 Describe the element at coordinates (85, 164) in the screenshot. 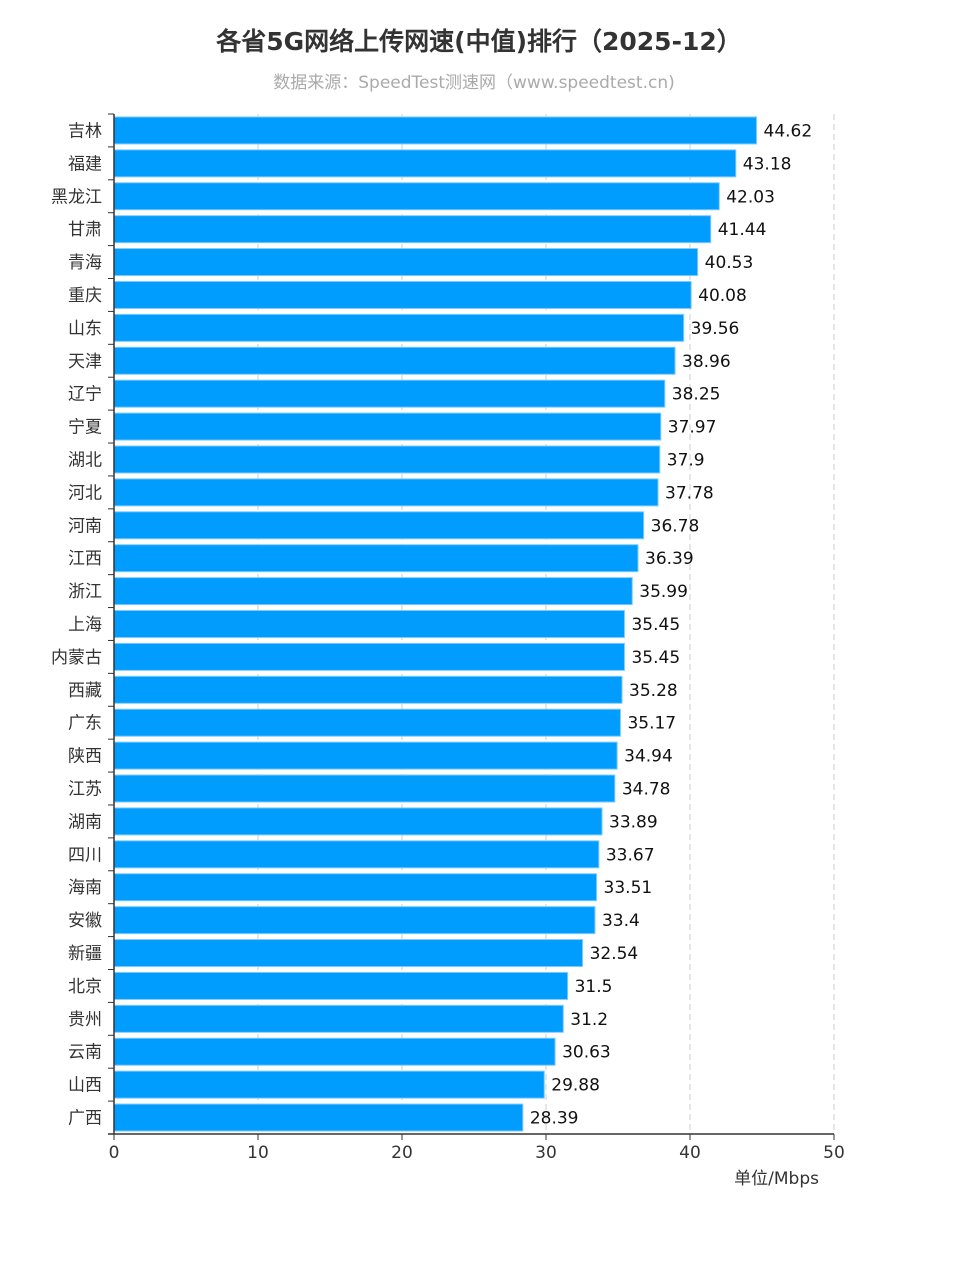

I see `category-label: 福建` at that location.